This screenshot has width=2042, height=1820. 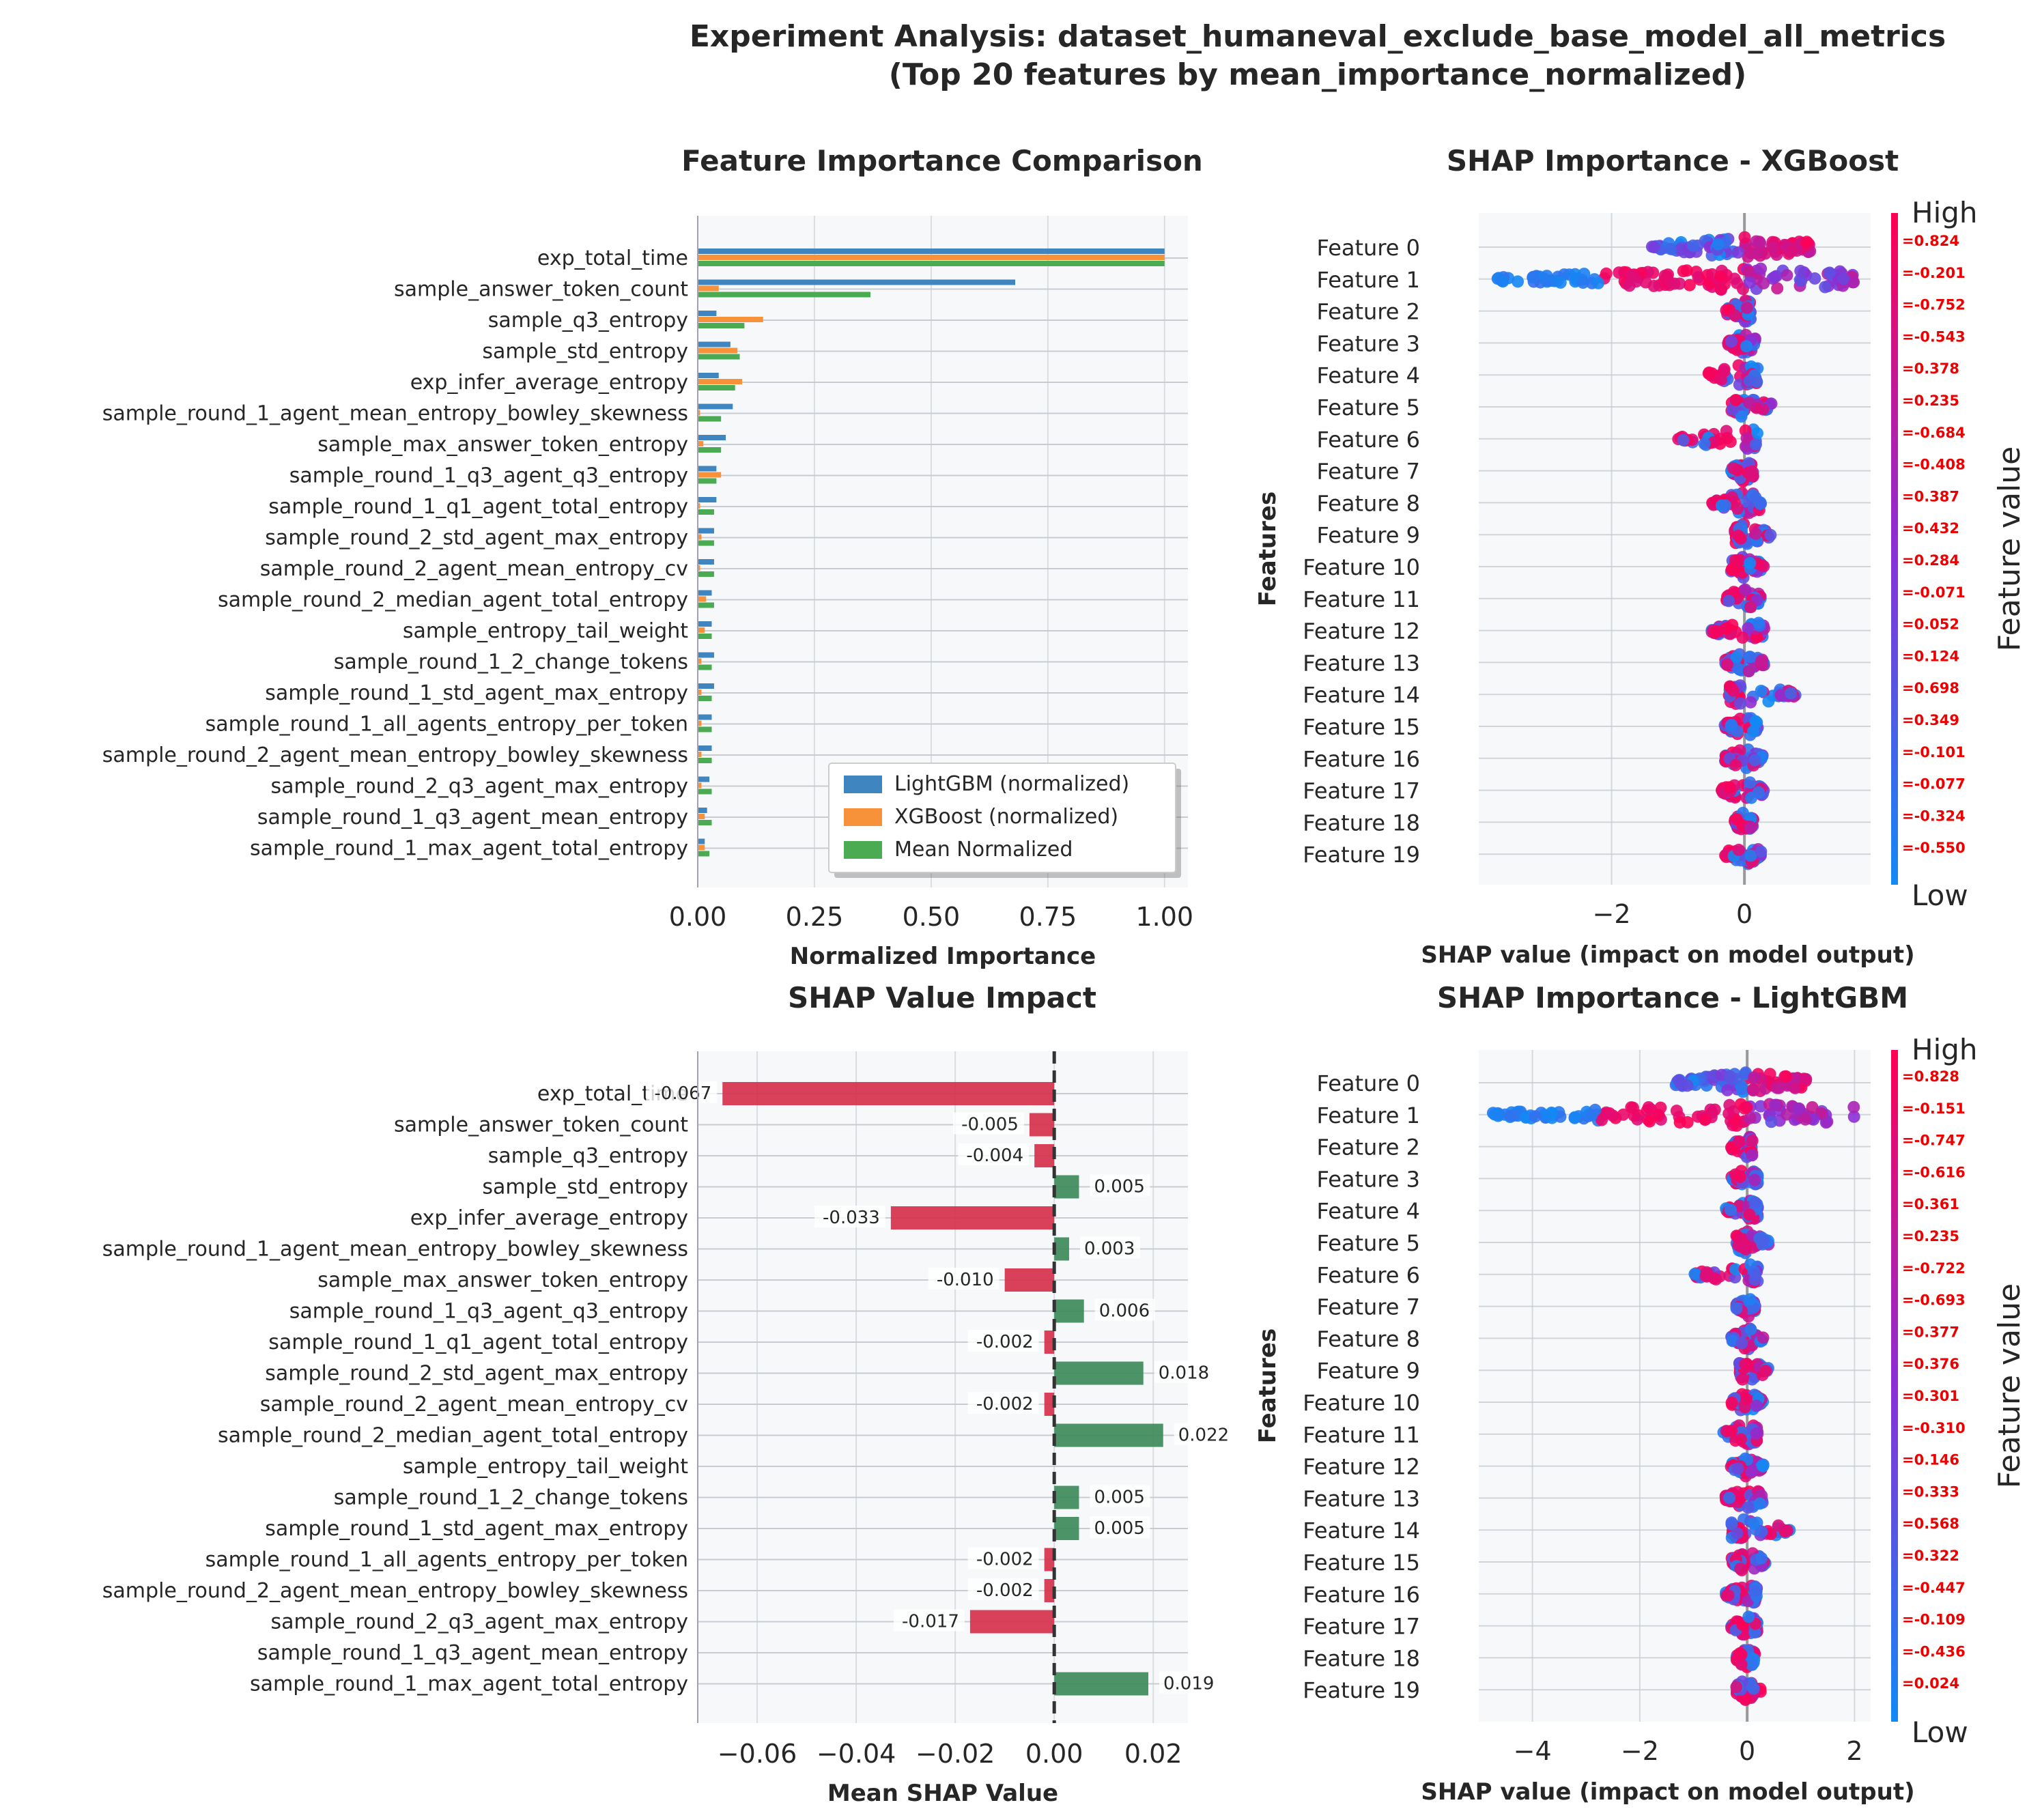 What do you see at coordinates (1124, 1311) in the screenshot?
I see `data-label-7: 0.006` at bounding box center [1124, 1311].